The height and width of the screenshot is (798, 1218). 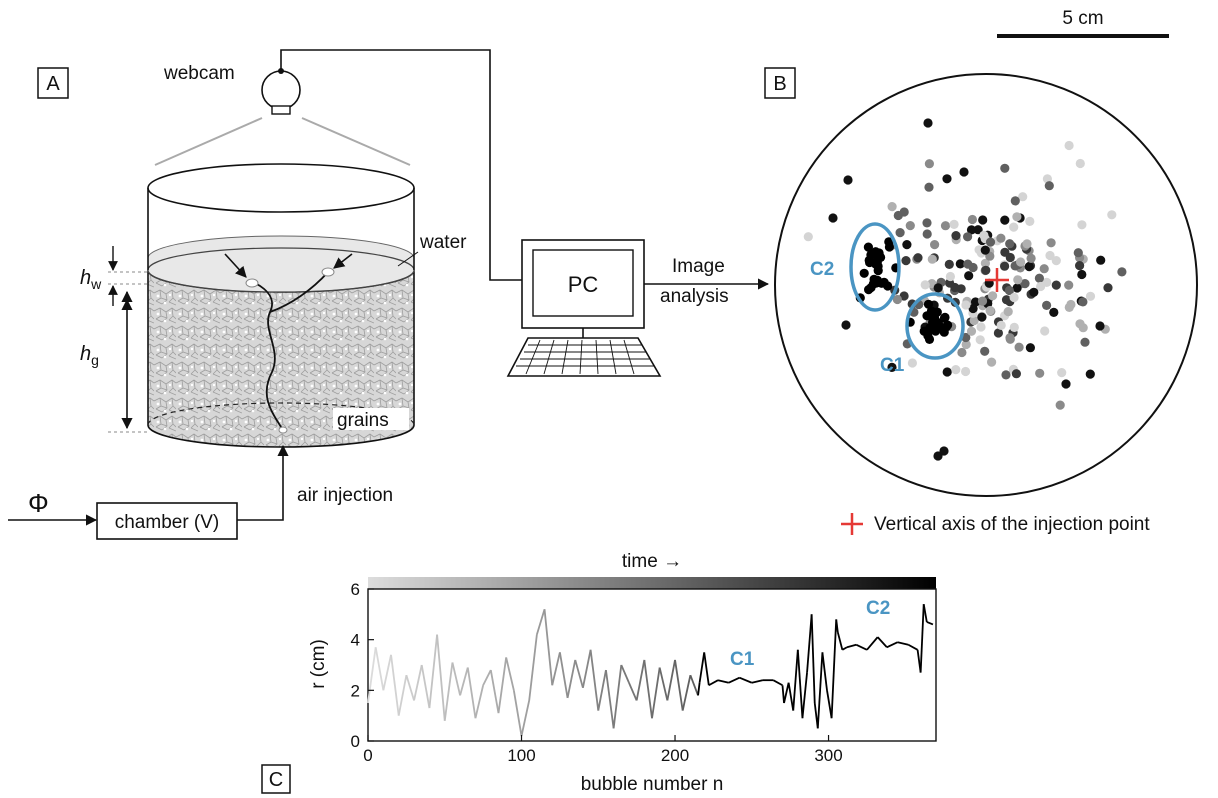 What do you see at coordinates (1082, 18) in the screenshot?
I see `scale-bar-label: 5 cm` at bounding box center [1082, 18].